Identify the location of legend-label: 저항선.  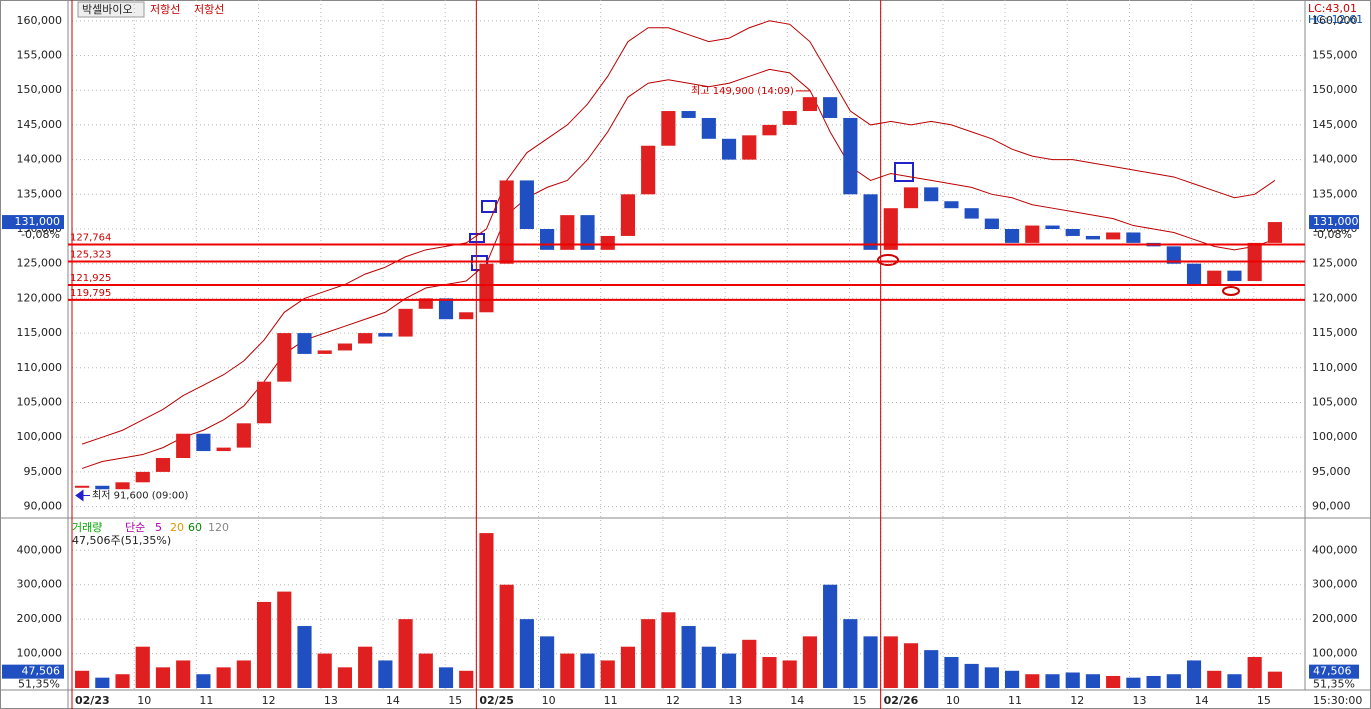
(209, 9).